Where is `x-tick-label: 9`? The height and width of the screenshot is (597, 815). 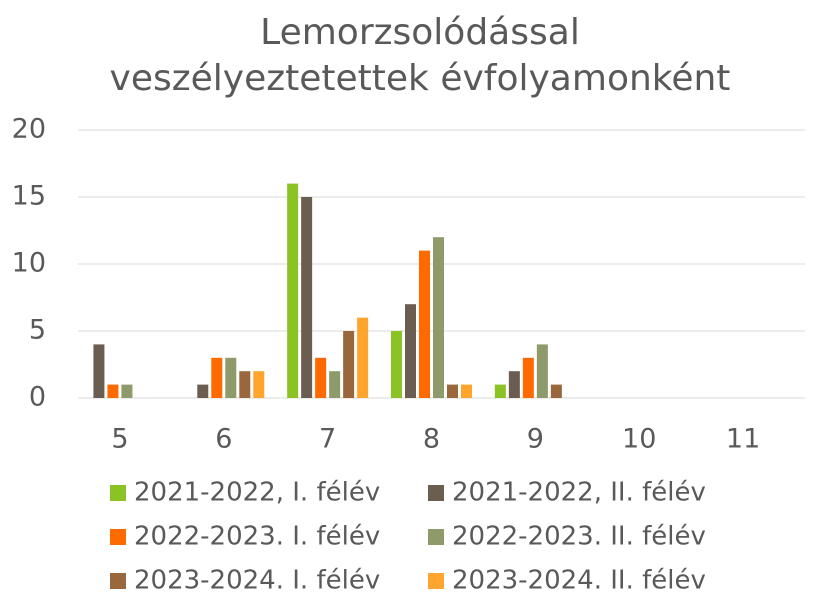 x-tick-label: 9 is located at coordinates (535, 439).